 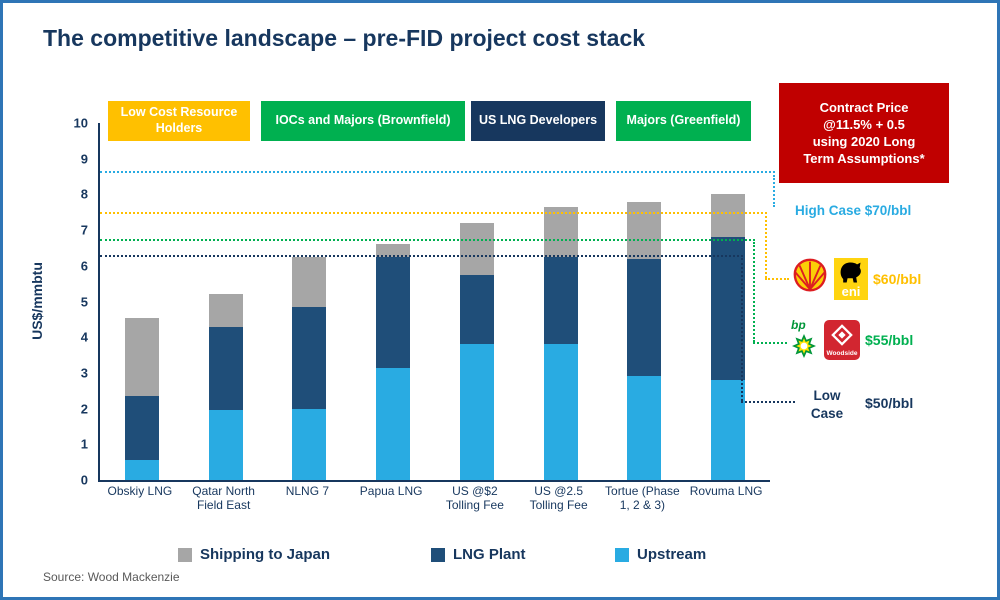 I want to click on low-case-label: Low Case, so click(x=827, y=404).